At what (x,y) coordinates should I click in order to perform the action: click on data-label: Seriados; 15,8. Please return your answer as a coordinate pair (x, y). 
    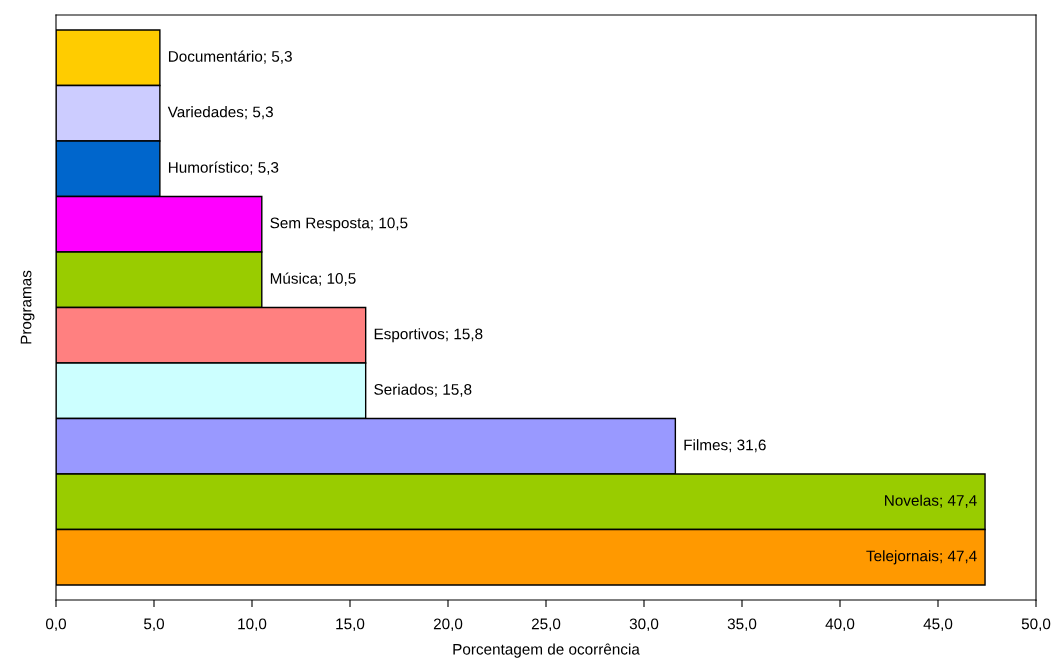
    Looking at the image, I should click on (423, 390).